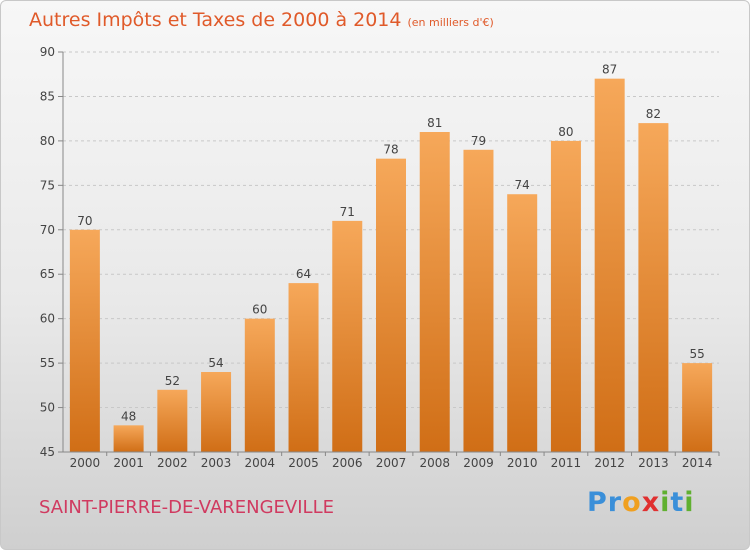 Image resolution: width=750 pixels, height=550 pixels. I want to click on bar-value-label: 74, so click(522, 185).